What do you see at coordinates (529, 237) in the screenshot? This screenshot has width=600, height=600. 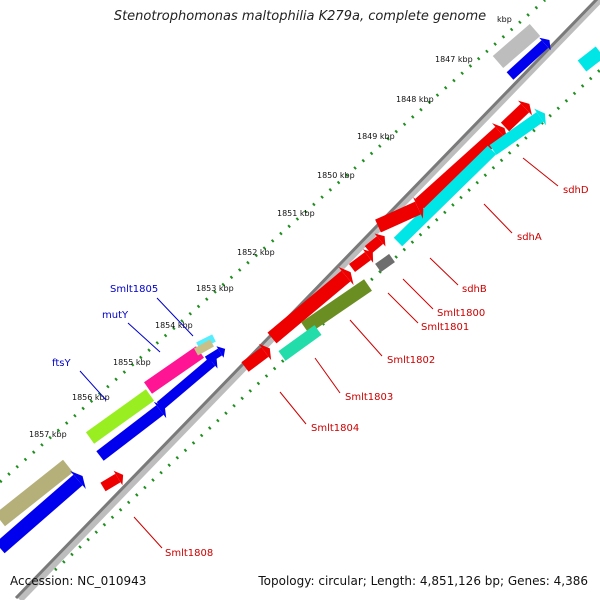 I see `gene-label-sdha: sdhA` at bounding box center [529, 237].